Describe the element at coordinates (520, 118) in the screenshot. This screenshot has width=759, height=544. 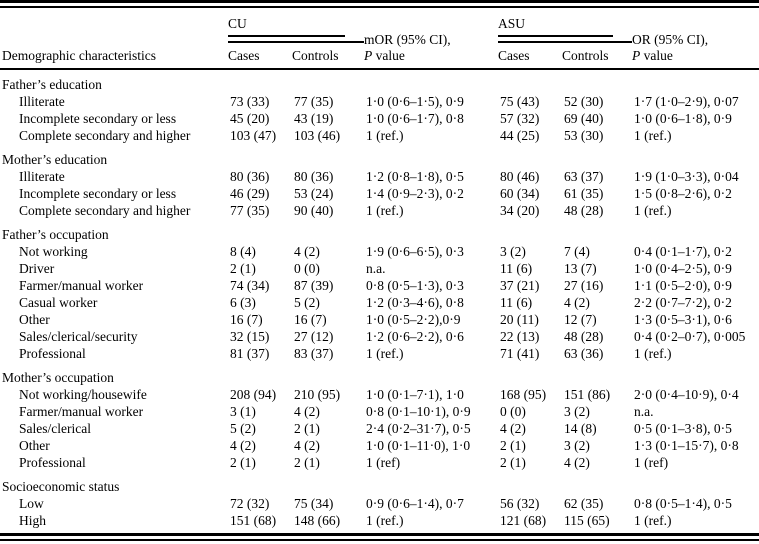
I see `asu-cases-cell: 57 (32)` at that location.